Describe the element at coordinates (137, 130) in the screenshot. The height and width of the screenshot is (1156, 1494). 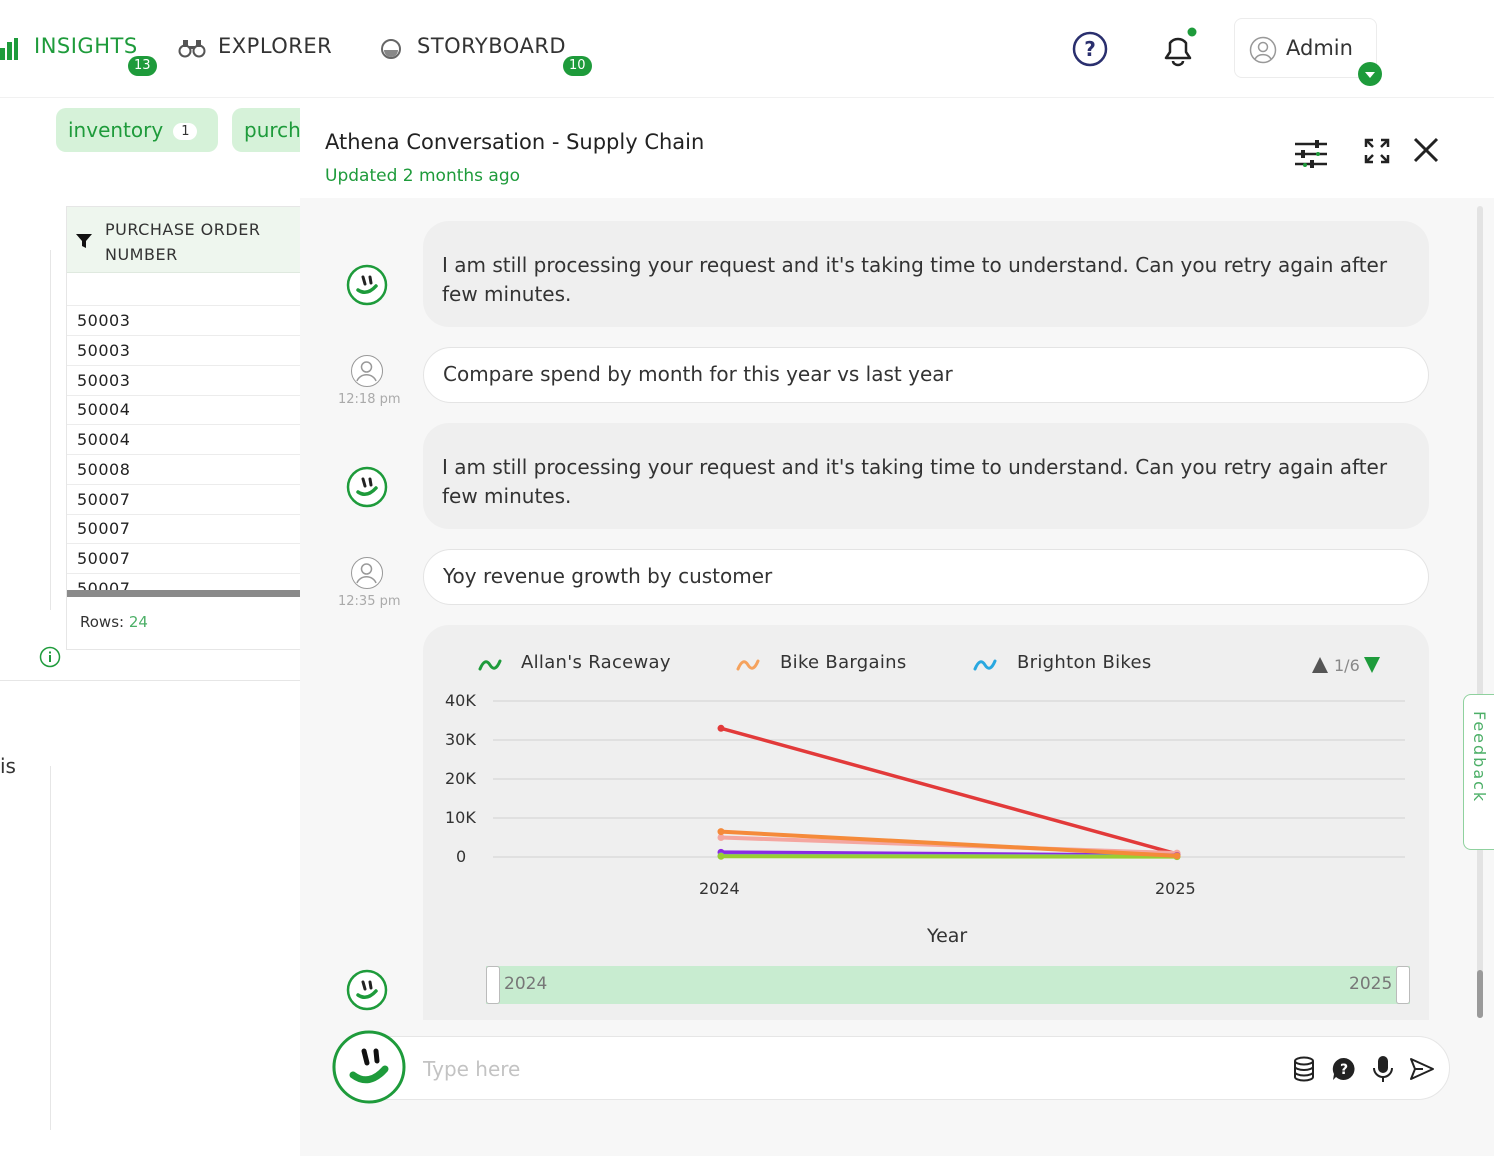
I see `filter-chip-inventory: inventory 1` at that location.